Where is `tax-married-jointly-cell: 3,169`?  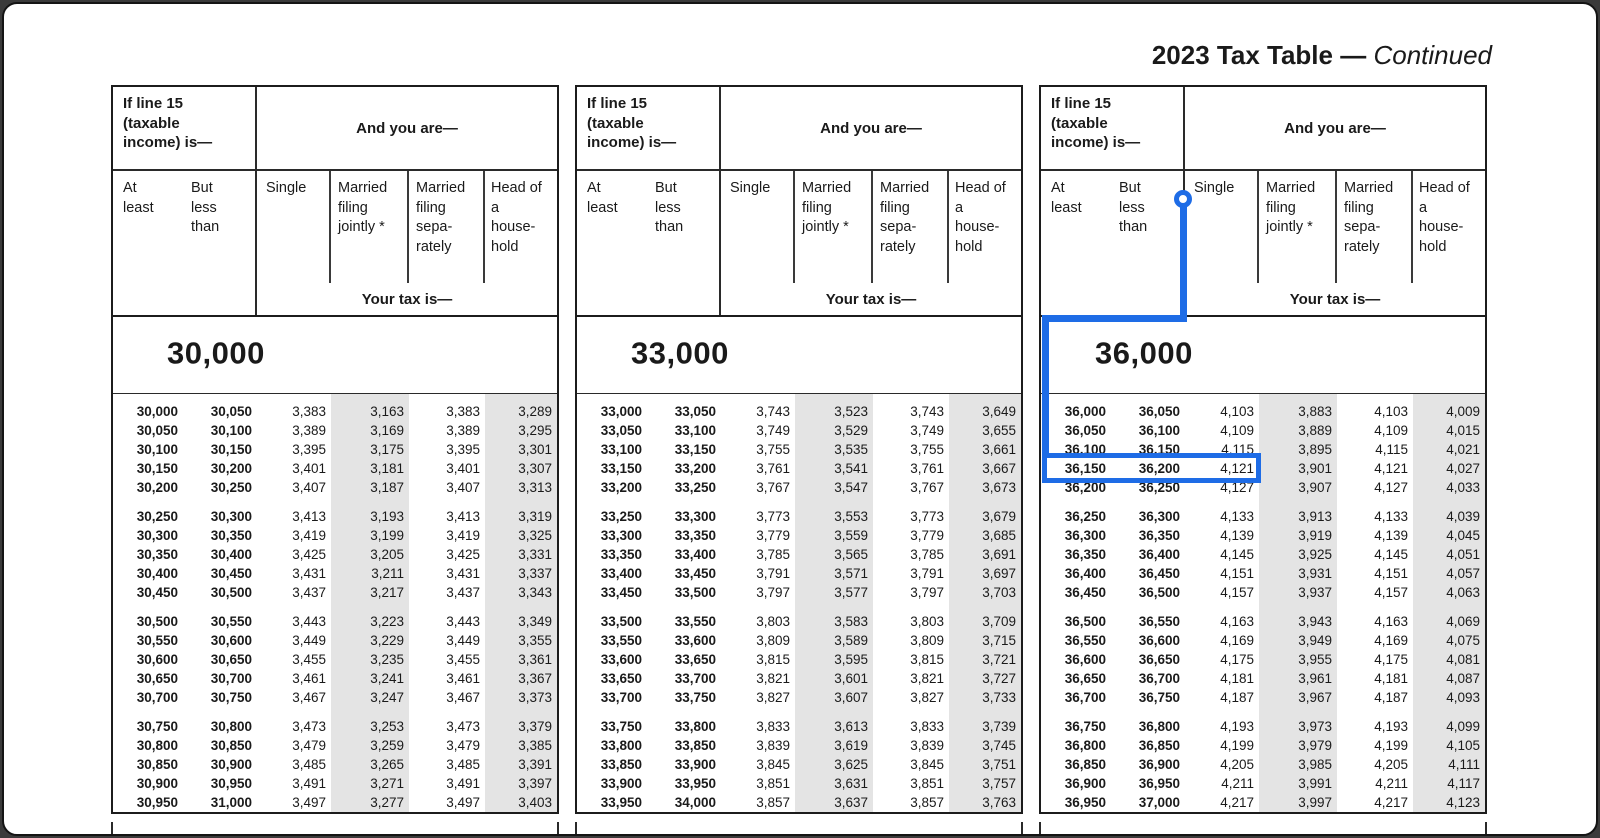
tax-married-jointly-cell: 3,169 is located at coordinates (387, 430).